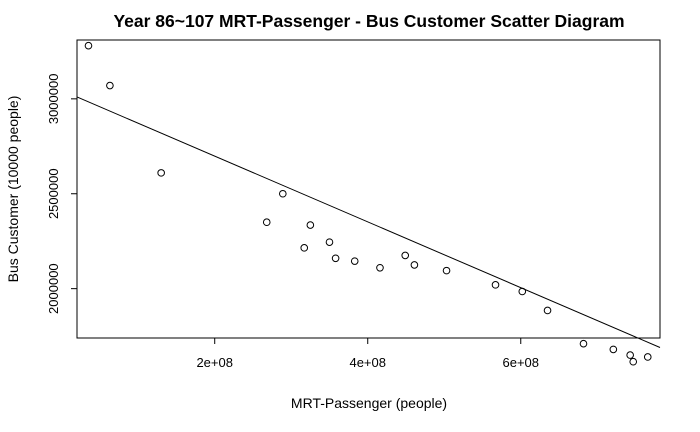  Describe the element at coordinates (53, 288) in the screenshot. I see `y-tick-label: 2000000` at that location.